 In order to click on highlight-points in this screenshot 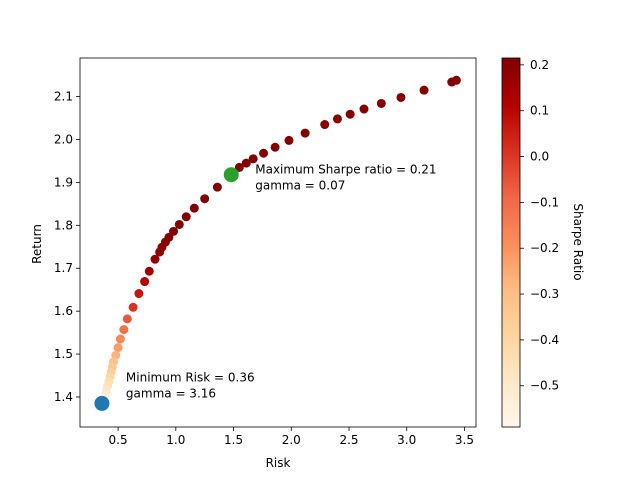, I will do `click(166, 289)`.